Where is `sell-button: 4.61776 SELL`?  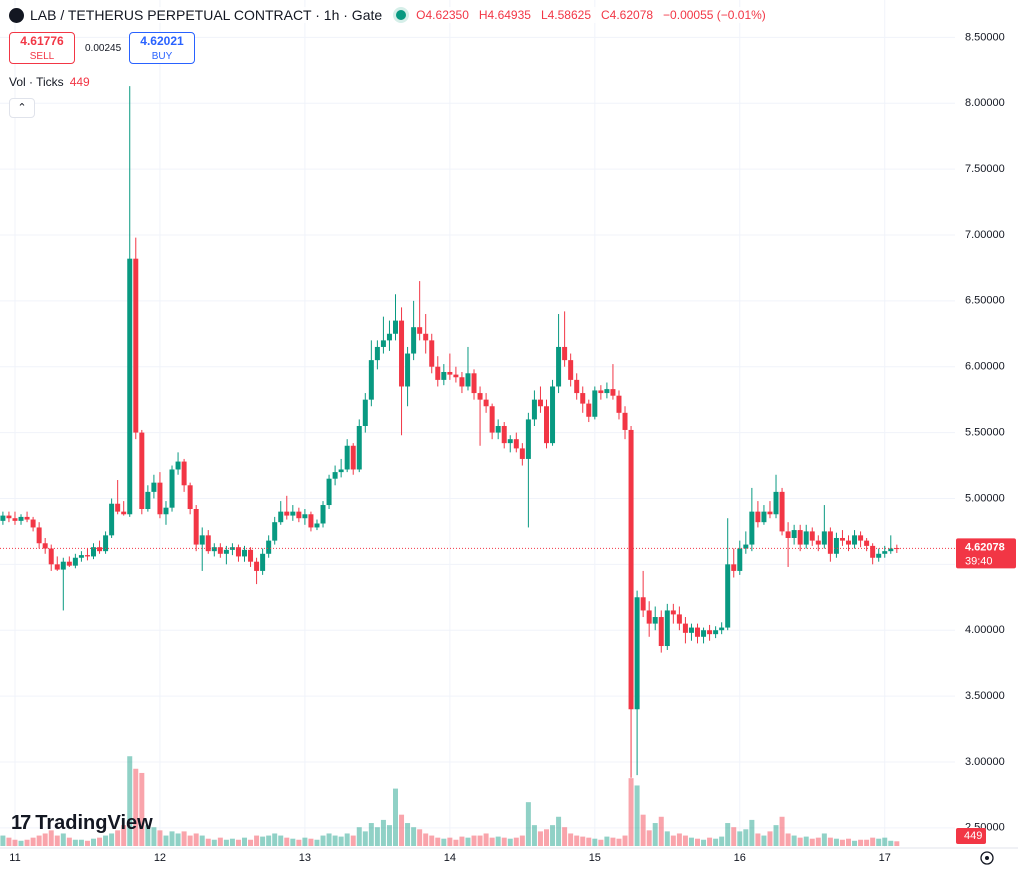 sell-button: 4.61776 SELL is located at coordinates (42, 48).